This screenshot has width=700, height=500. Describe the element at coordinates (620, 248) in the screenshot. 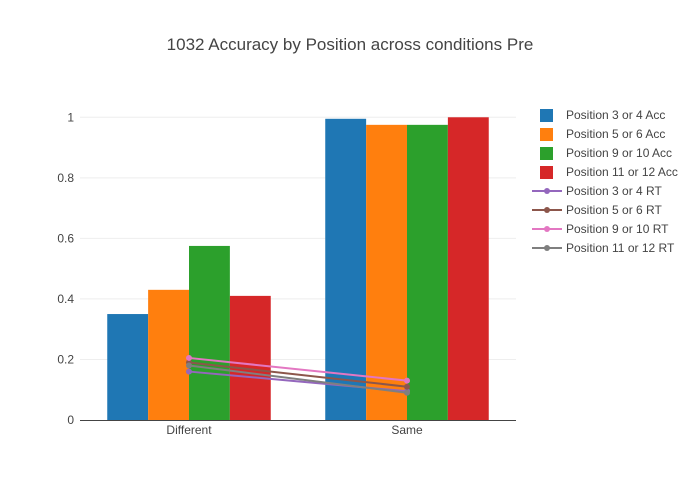

I see `legend-label: Position 11 or 12 RT` at that location.